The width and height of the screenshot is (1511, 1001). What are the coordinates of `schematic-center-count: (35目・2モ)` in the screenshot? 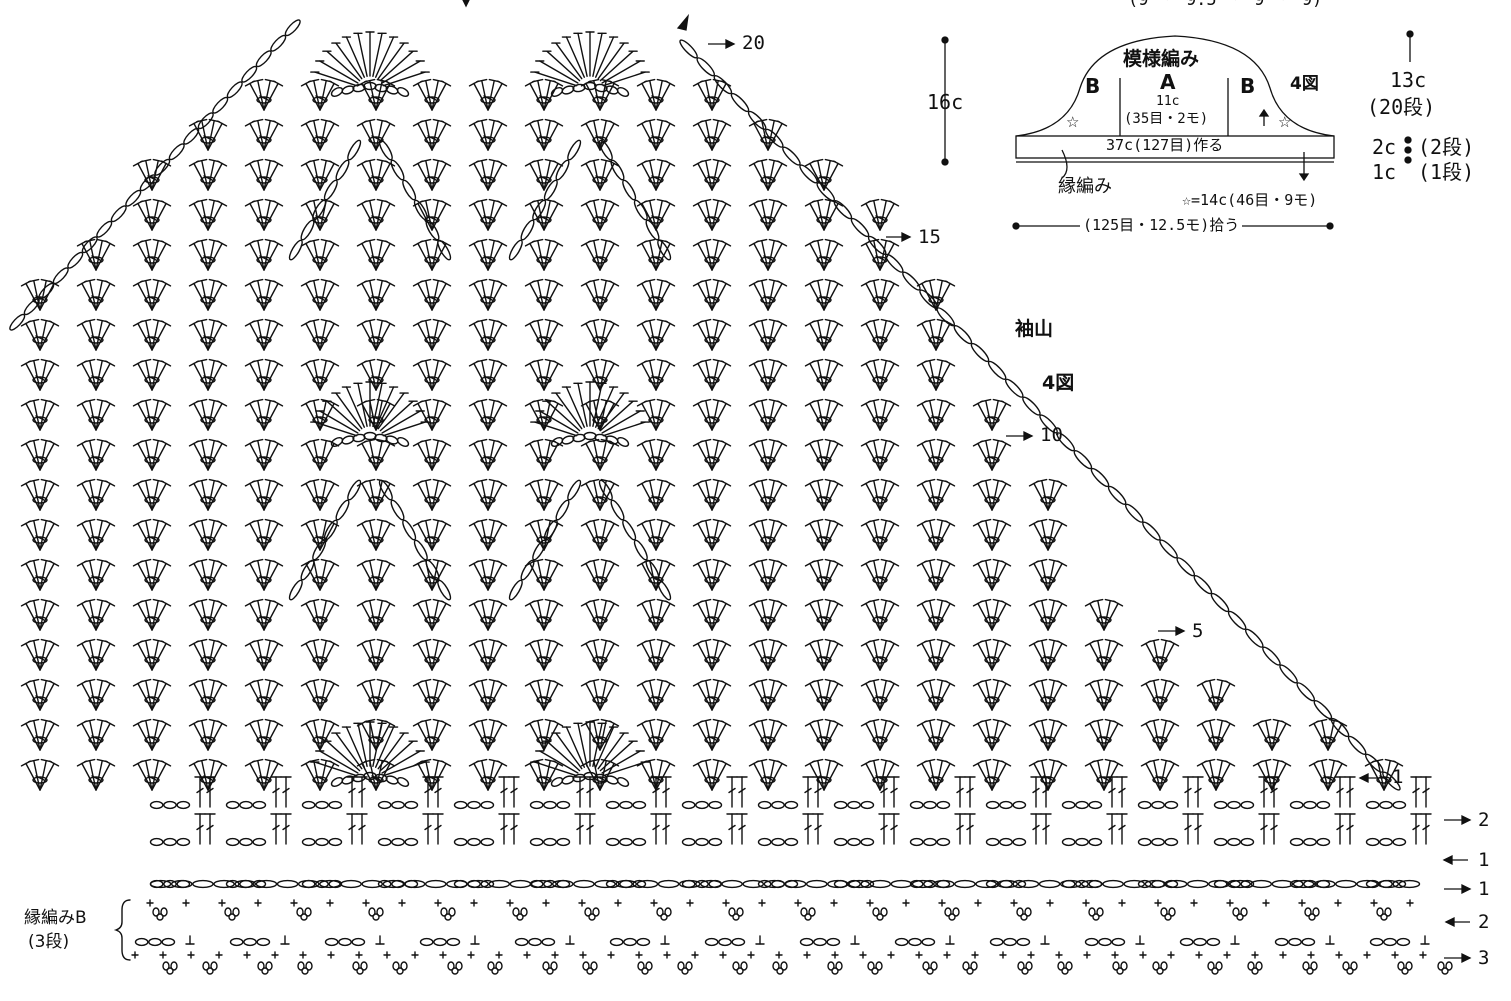 It's located at (1166, 119).